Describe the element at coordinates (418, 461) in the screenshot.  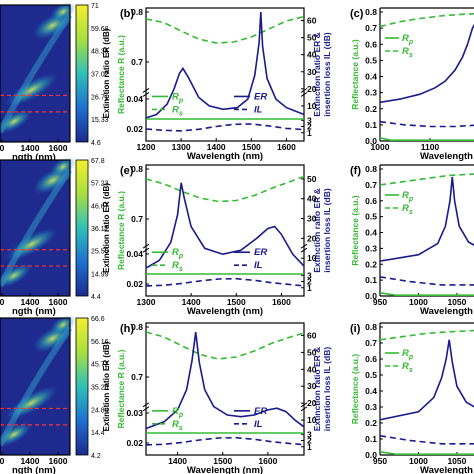
I see `x-tick-label: 1000` at that location.